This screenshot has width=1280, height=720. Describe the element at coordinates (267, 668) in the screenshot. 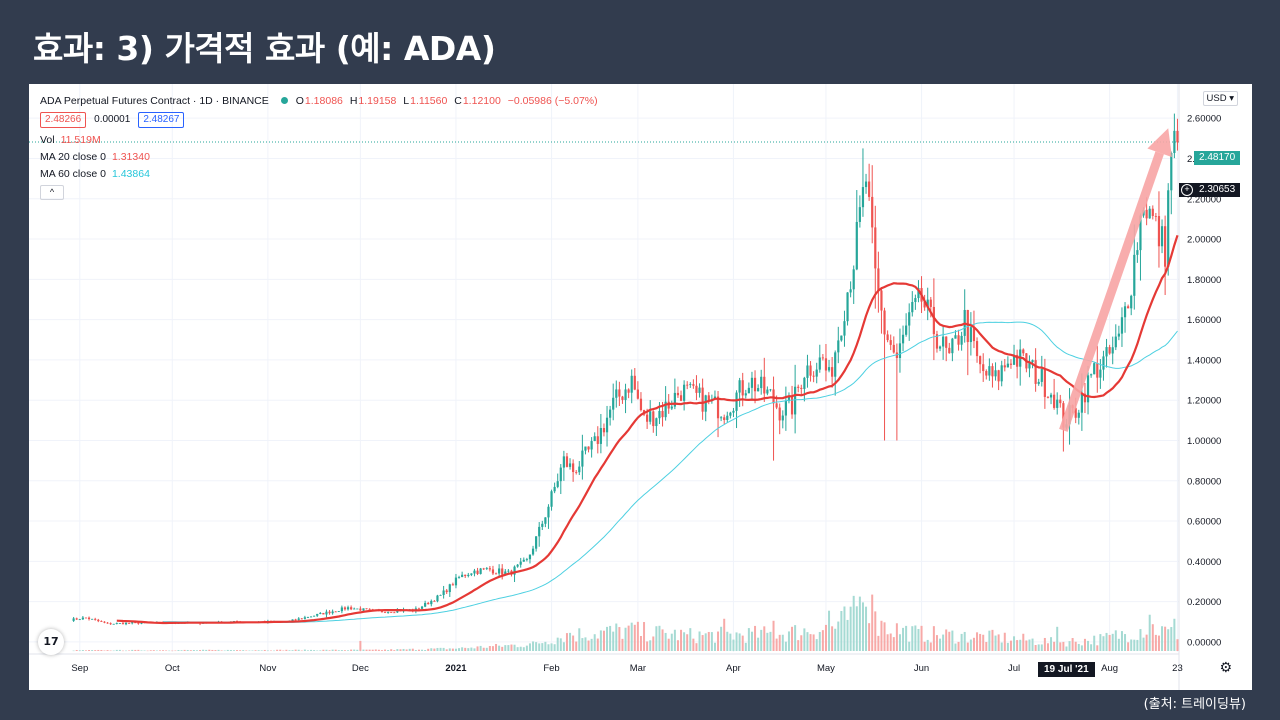

I see `time-tick-label: Nov` at that location.